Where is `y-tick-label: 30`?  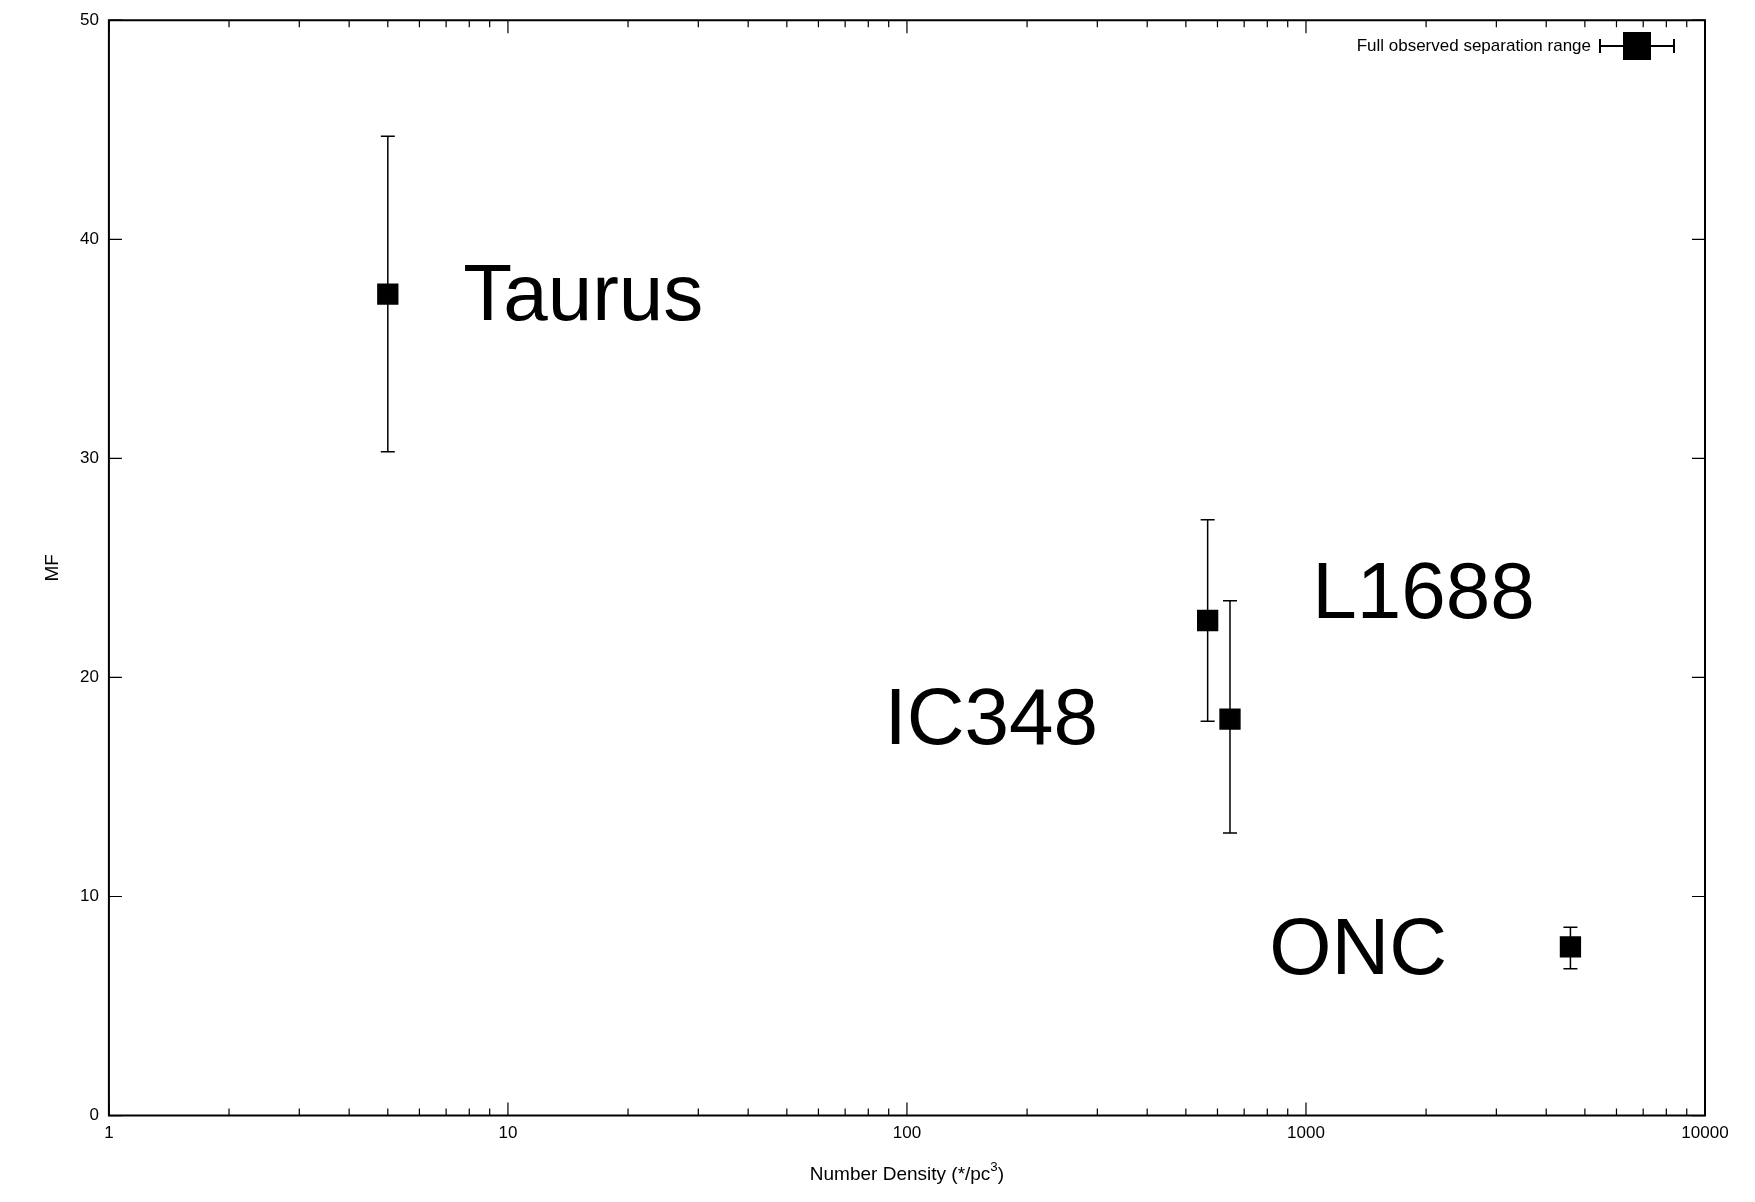 y-tick-label: 30 is located at coordinates (89, 458).